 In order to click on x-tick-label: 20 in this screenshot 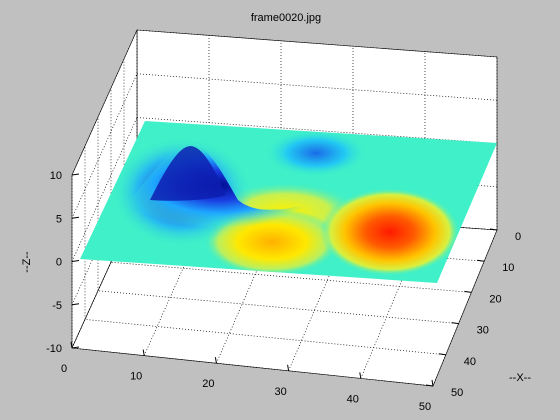, I will do `click(208, 384)`.